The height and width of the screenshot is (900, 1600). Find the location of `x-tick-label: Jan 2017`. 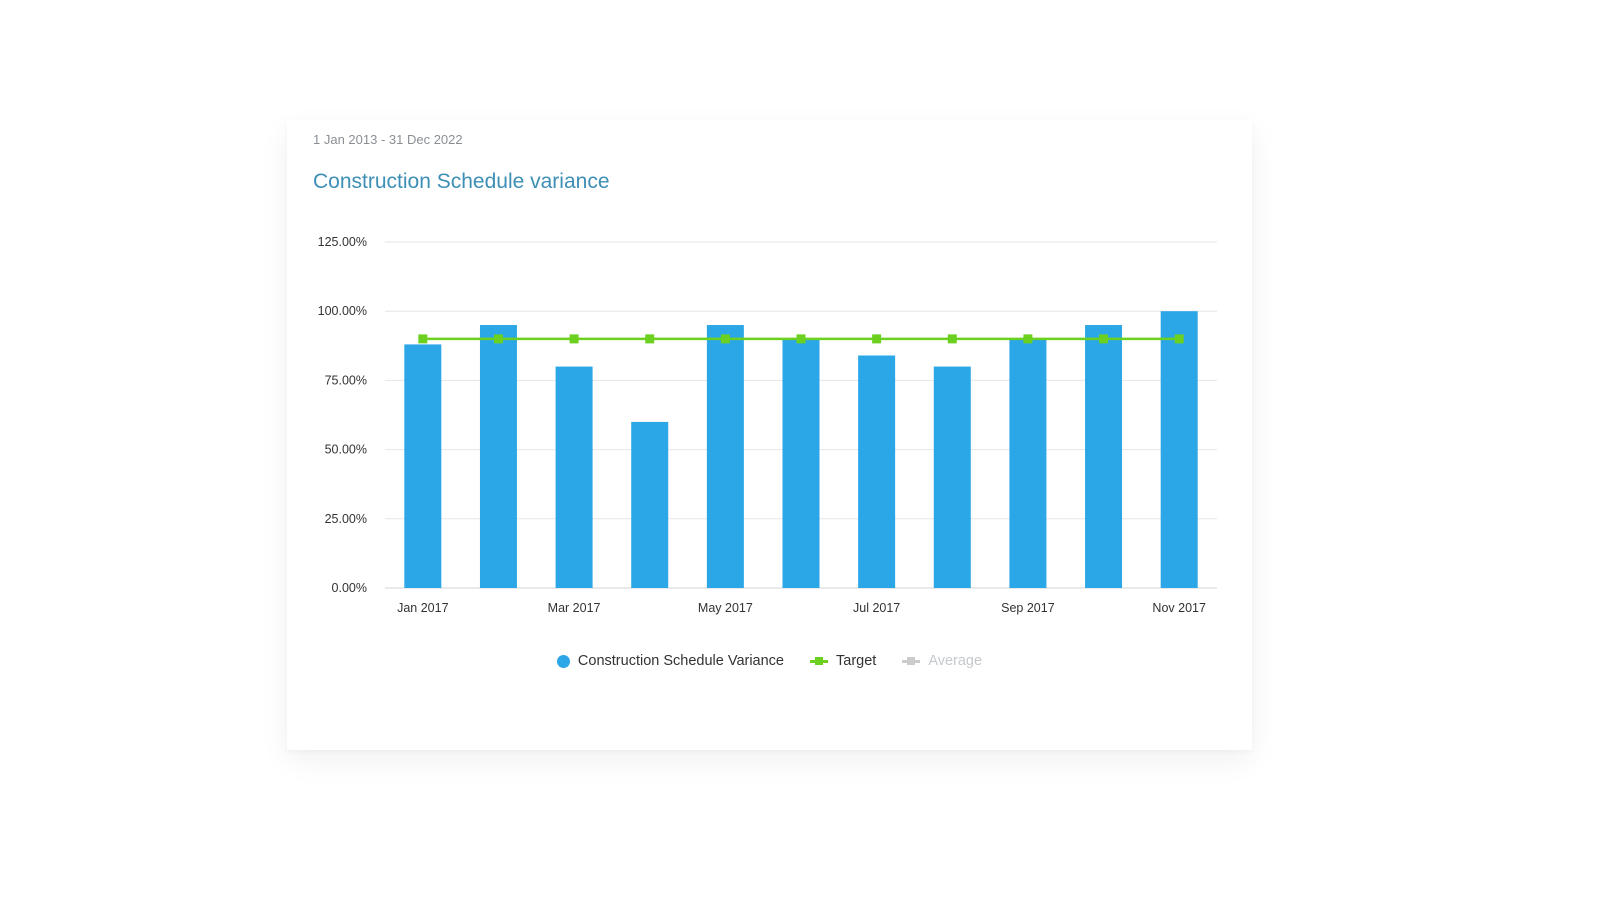

x-tick-label: Jan 2017 is located at coordinates (422, 608).